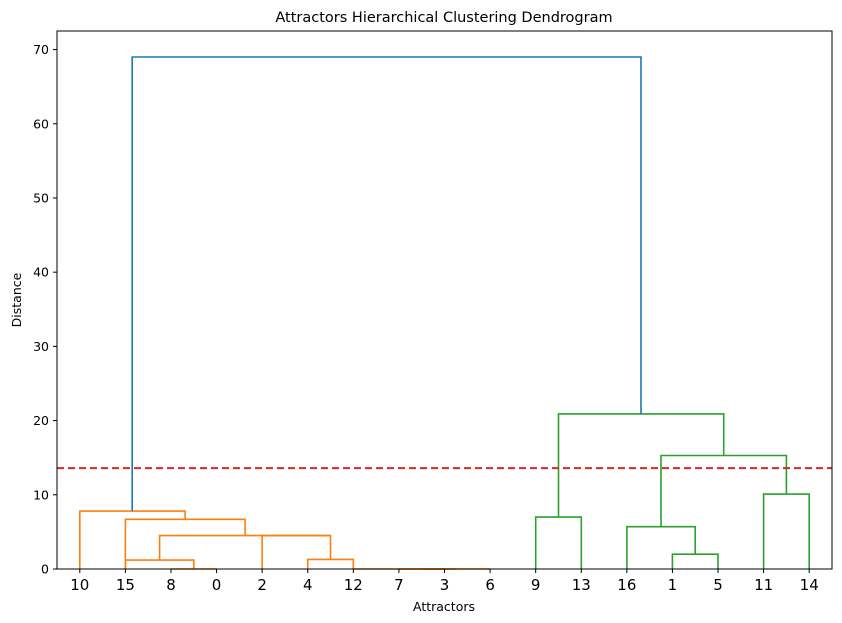 The height and width of the screenshot is (623, 842). Describe the element at coordinates (673, 585) in the screenshot. I see `leaf-label: 1` at that location.